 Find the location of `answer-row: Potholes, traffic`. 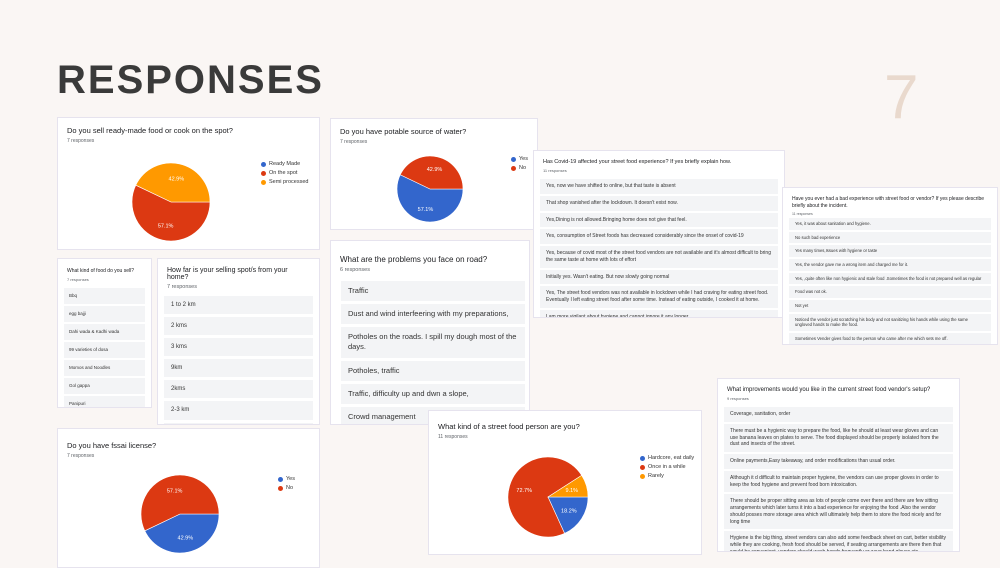

answer-row: Potholes, traffic is located at coordinates (433, 370).